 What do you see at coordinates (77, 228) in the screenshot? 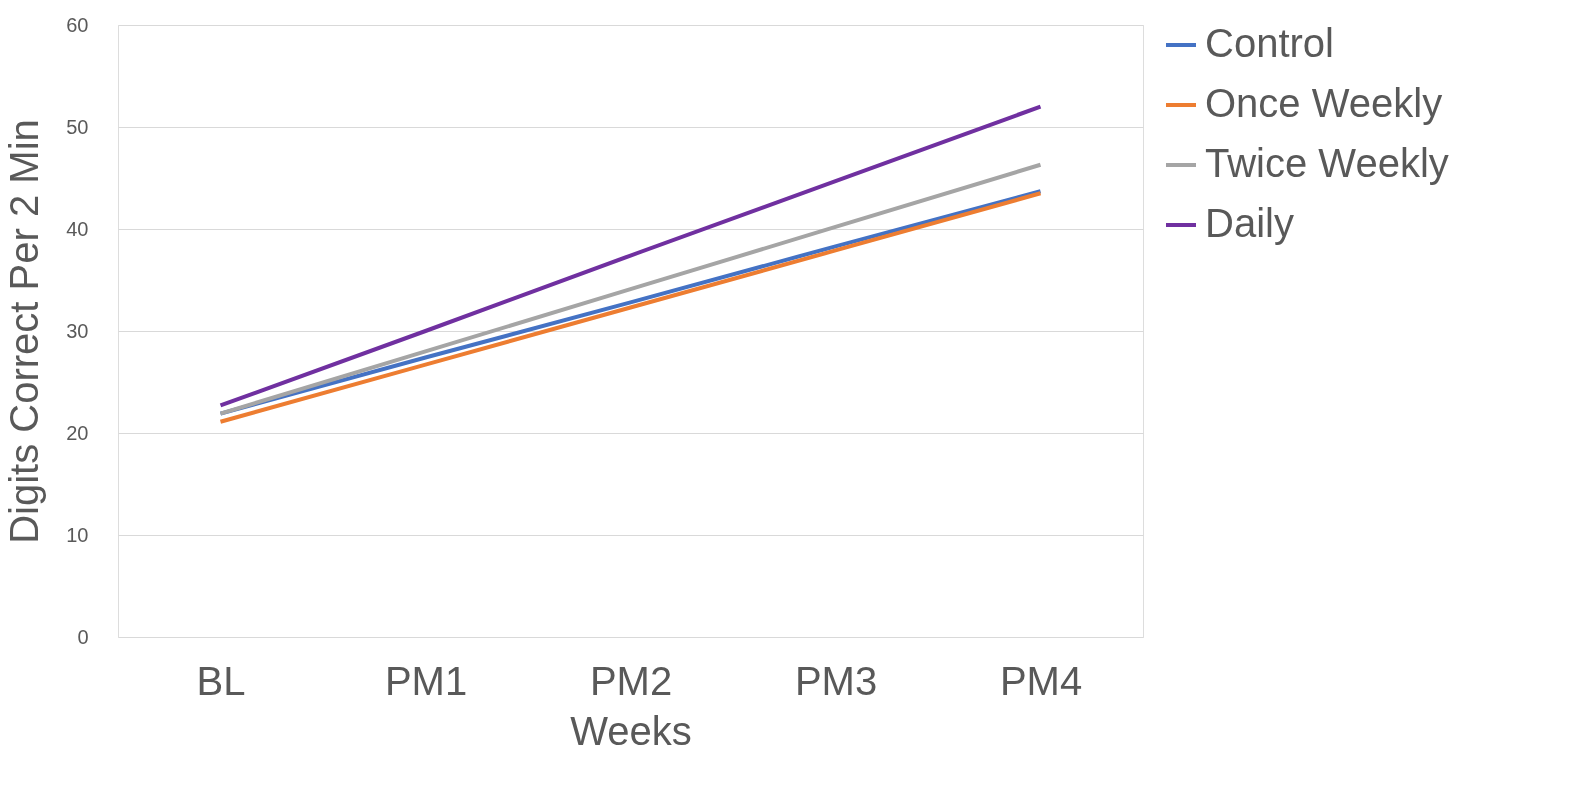
I see `y-tick-label: 40` at bounding box center [77, 228].